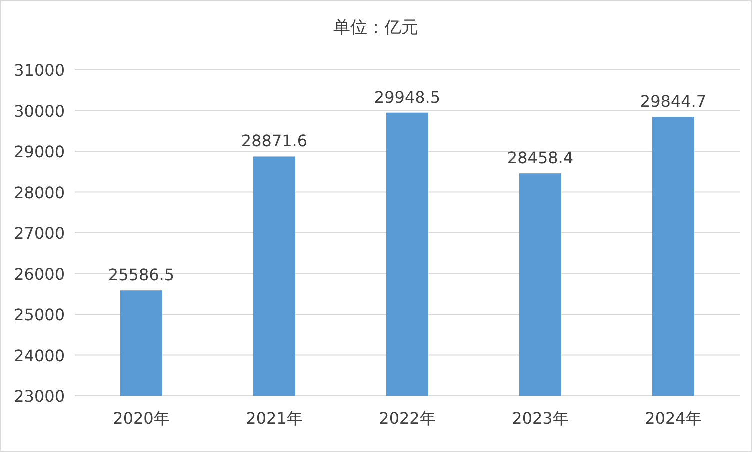 This screenshot has width=752, height=452. I want to click on y-tick-label: 24000, so click(39, 356).